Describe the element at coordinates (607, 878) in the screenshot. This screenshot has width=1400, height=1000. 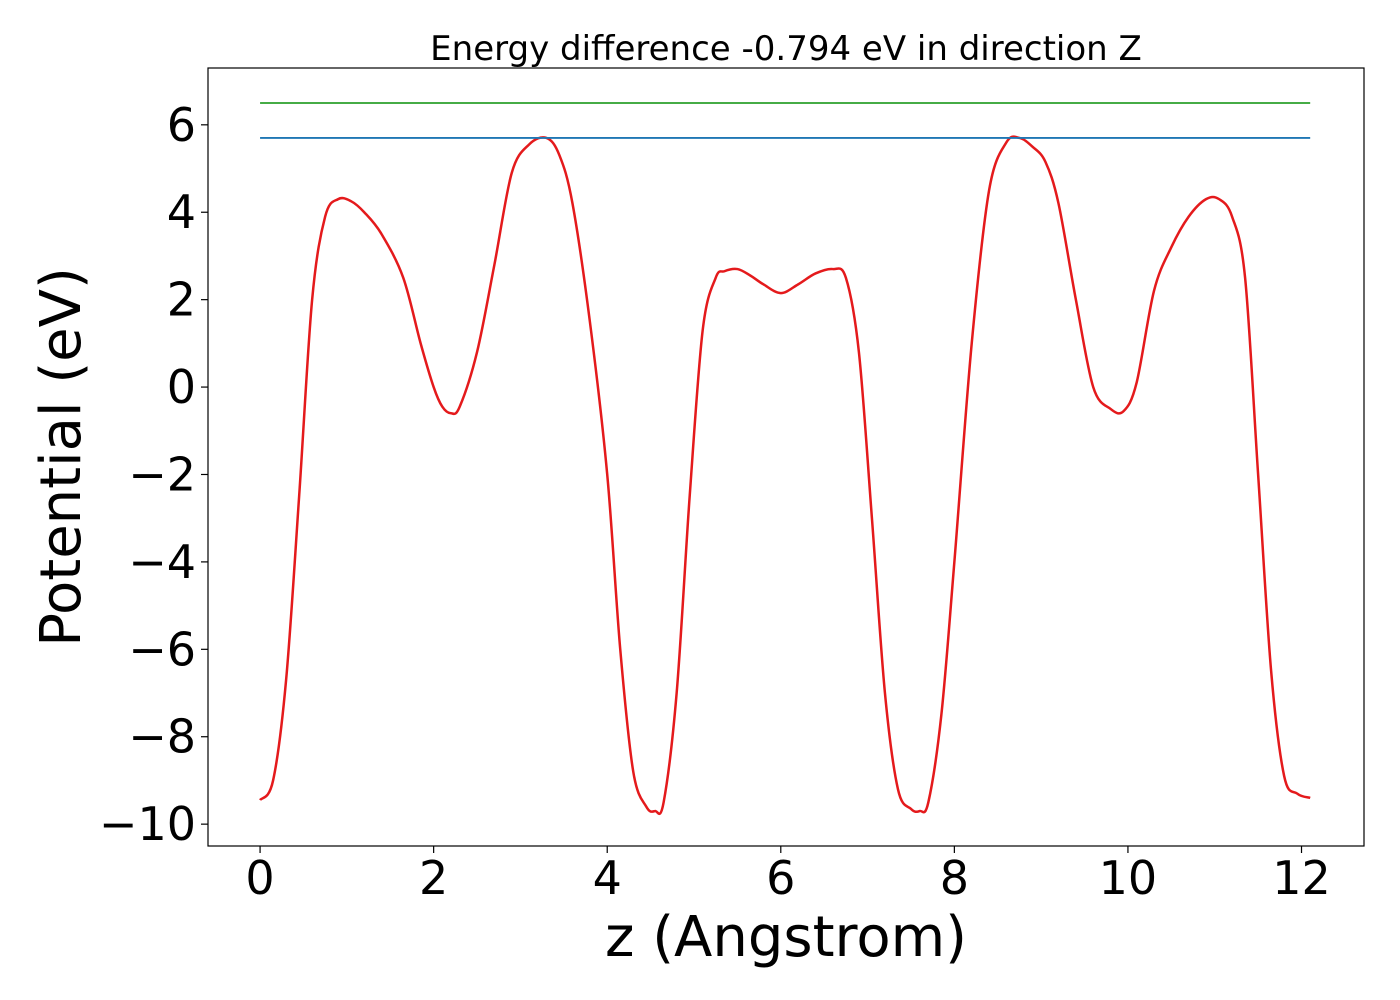
I see `x-tick-label: 4` at that location.